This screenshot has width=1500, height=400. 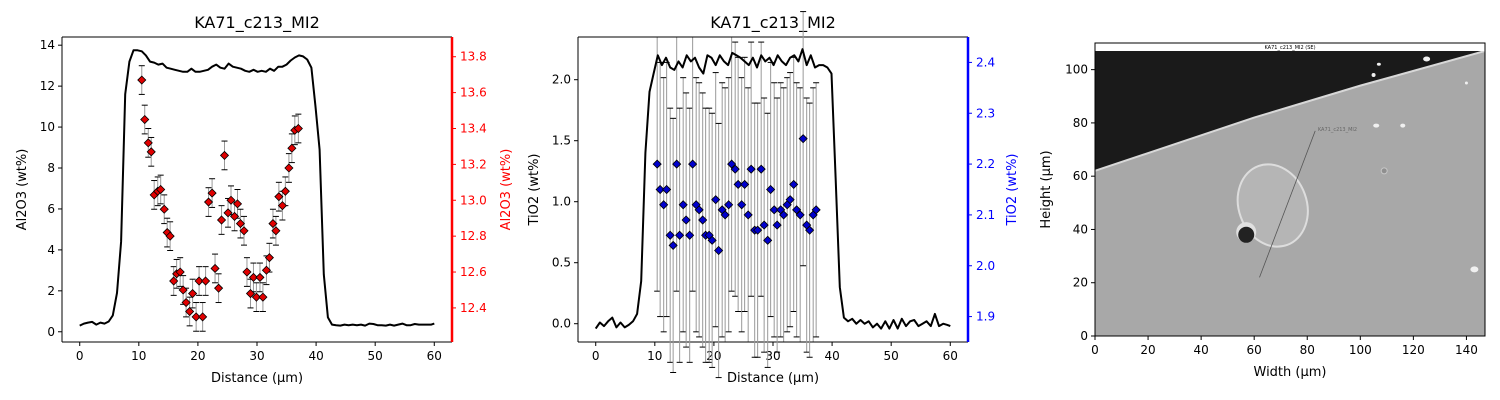 I want to click on x-tick-label: 0, so click(x=596, y=356).